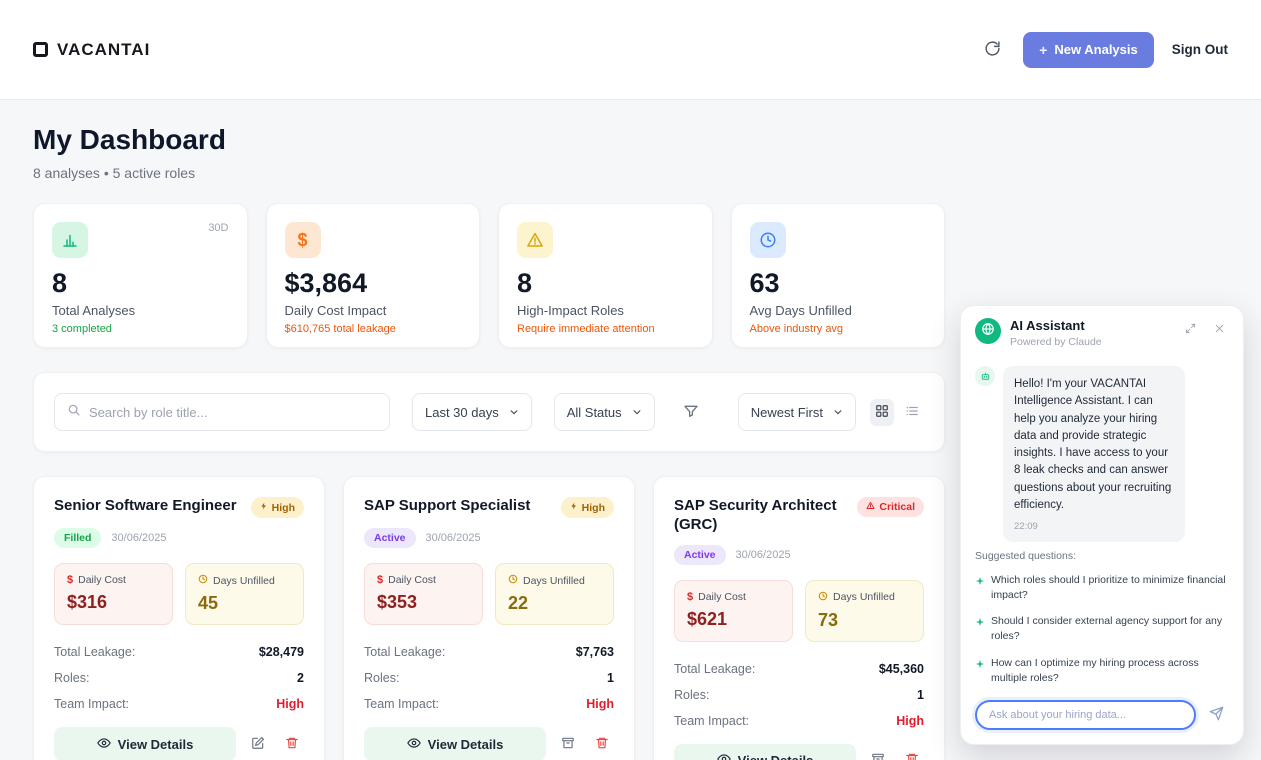 The width and height of the screenshot is (1261, 760). Describe the element at coordinates (277, 507) in the screenshot. I see `impact-badge: High` at that location.